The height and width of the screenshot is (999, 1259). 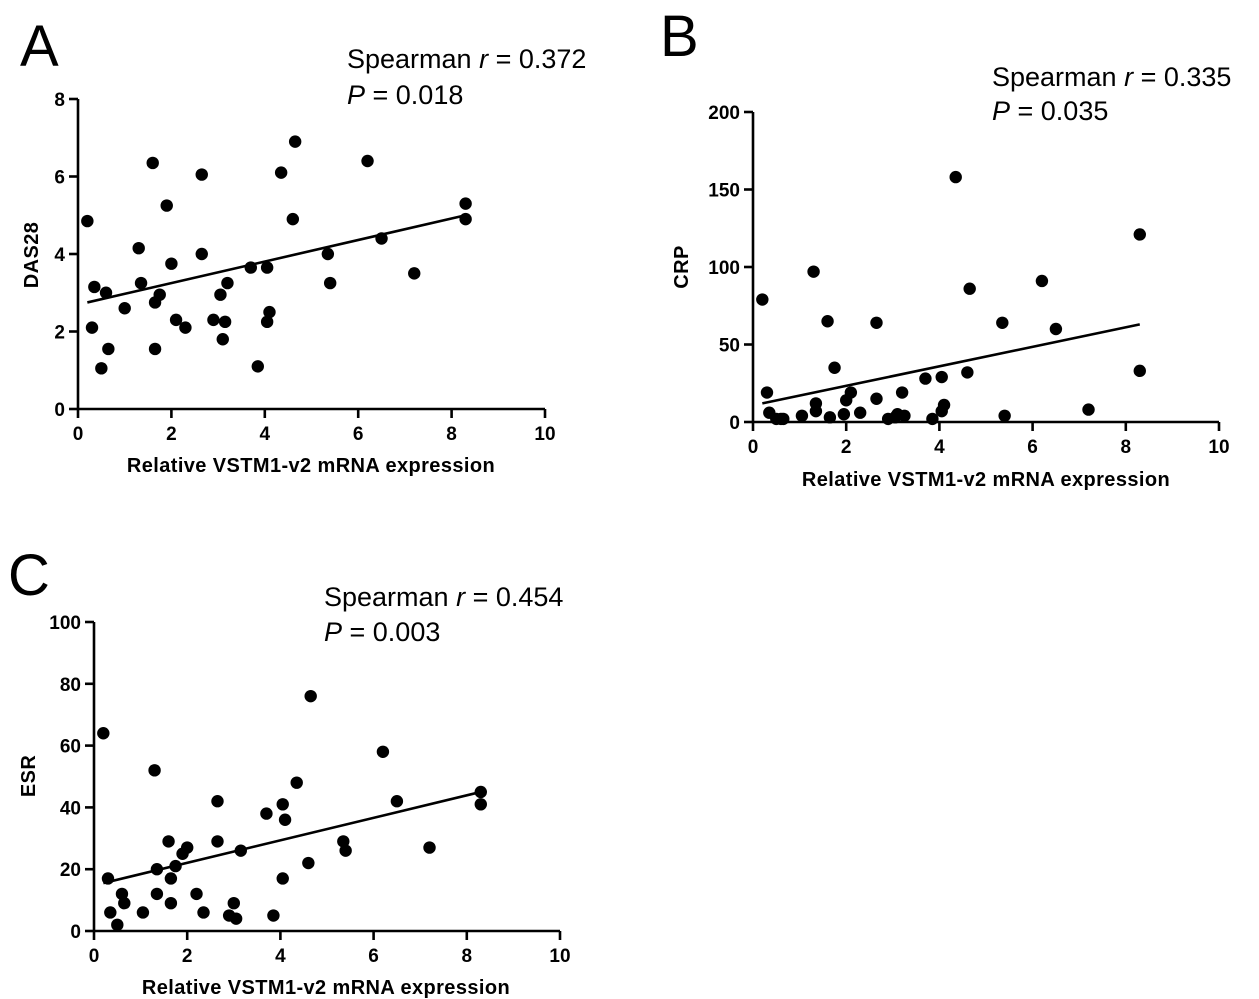 I want to click on y-tick-label: 80, so click(x=70, y=685).